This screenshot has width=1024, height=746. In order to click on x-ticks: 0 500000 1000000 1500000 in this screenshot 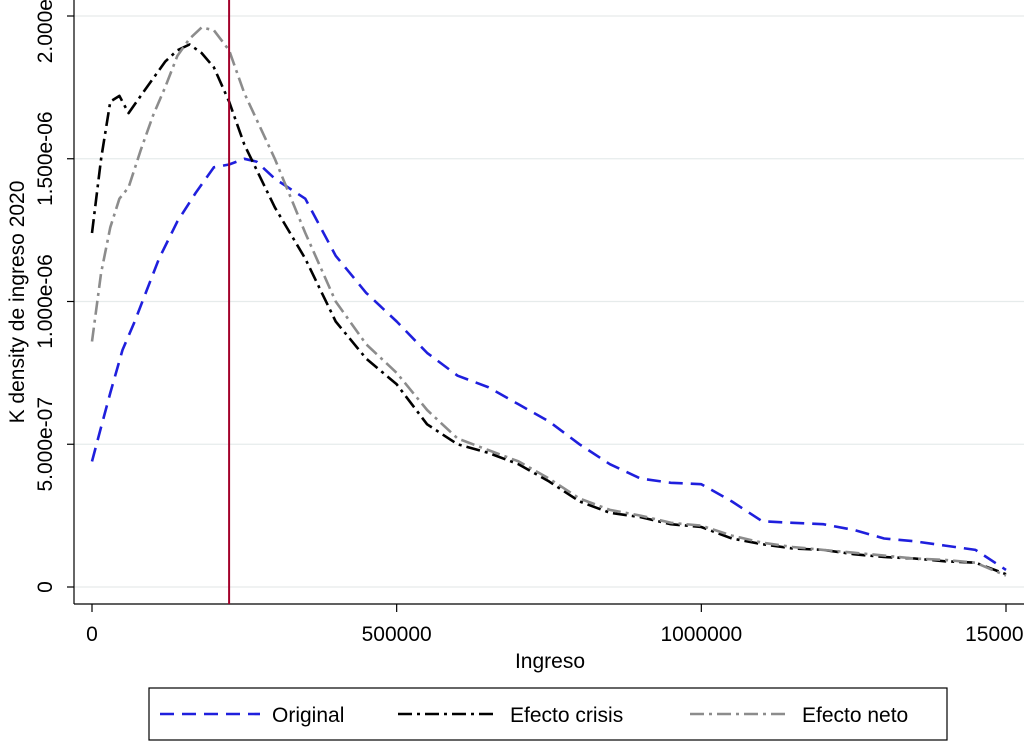, I will do `click(555, 625)`.